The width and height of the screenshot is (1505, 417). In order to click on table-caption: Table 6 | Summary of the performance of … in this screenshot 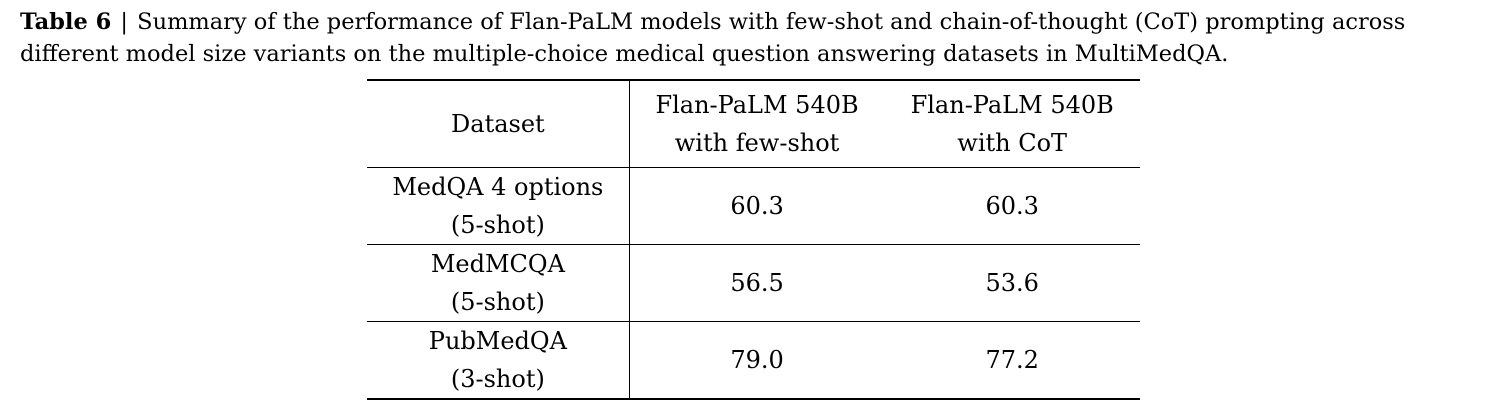, I will do `click(755, 38)`.